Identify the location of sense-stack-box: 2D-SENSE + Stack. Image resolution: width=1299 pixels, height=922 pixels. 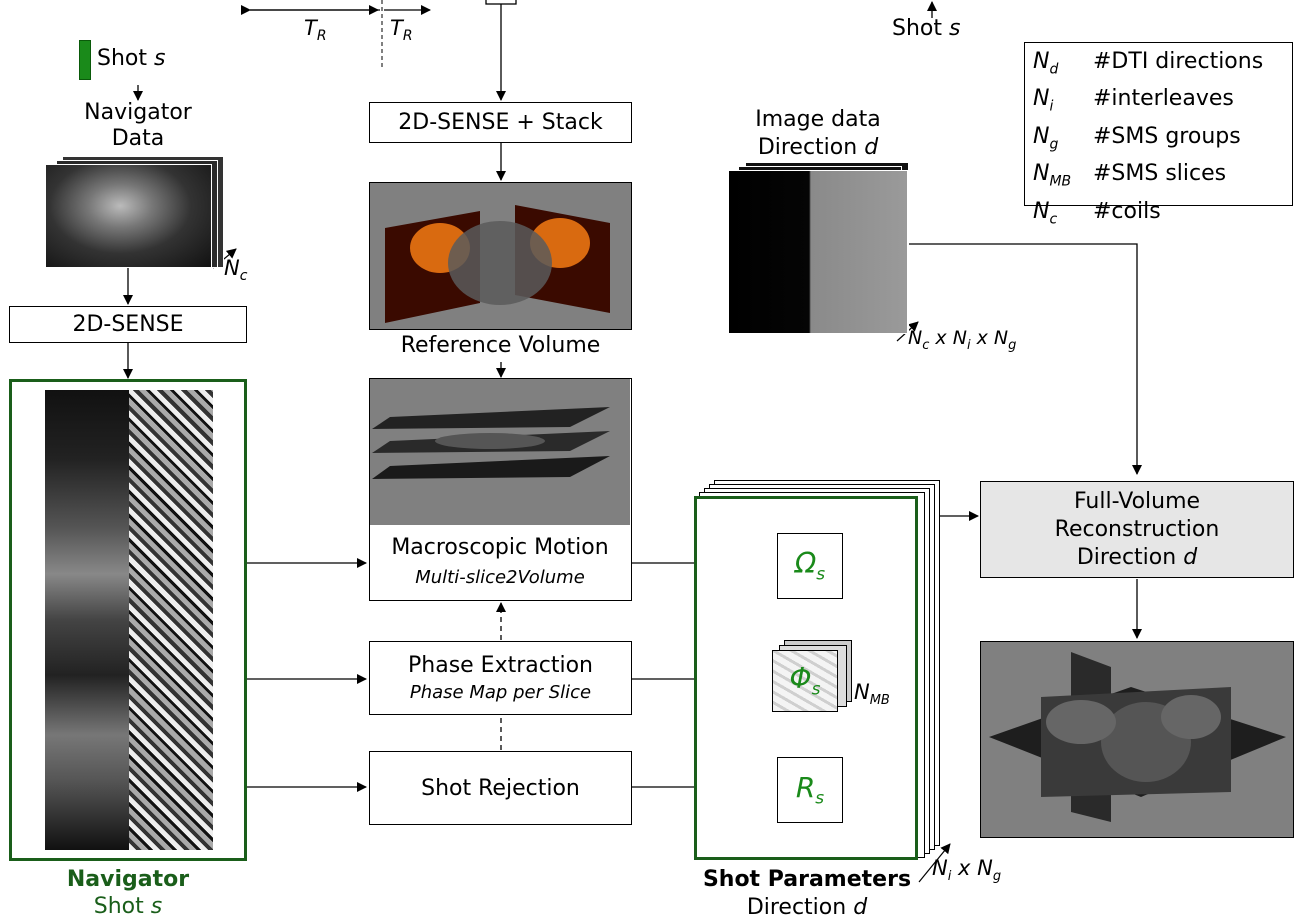
(500, 122).